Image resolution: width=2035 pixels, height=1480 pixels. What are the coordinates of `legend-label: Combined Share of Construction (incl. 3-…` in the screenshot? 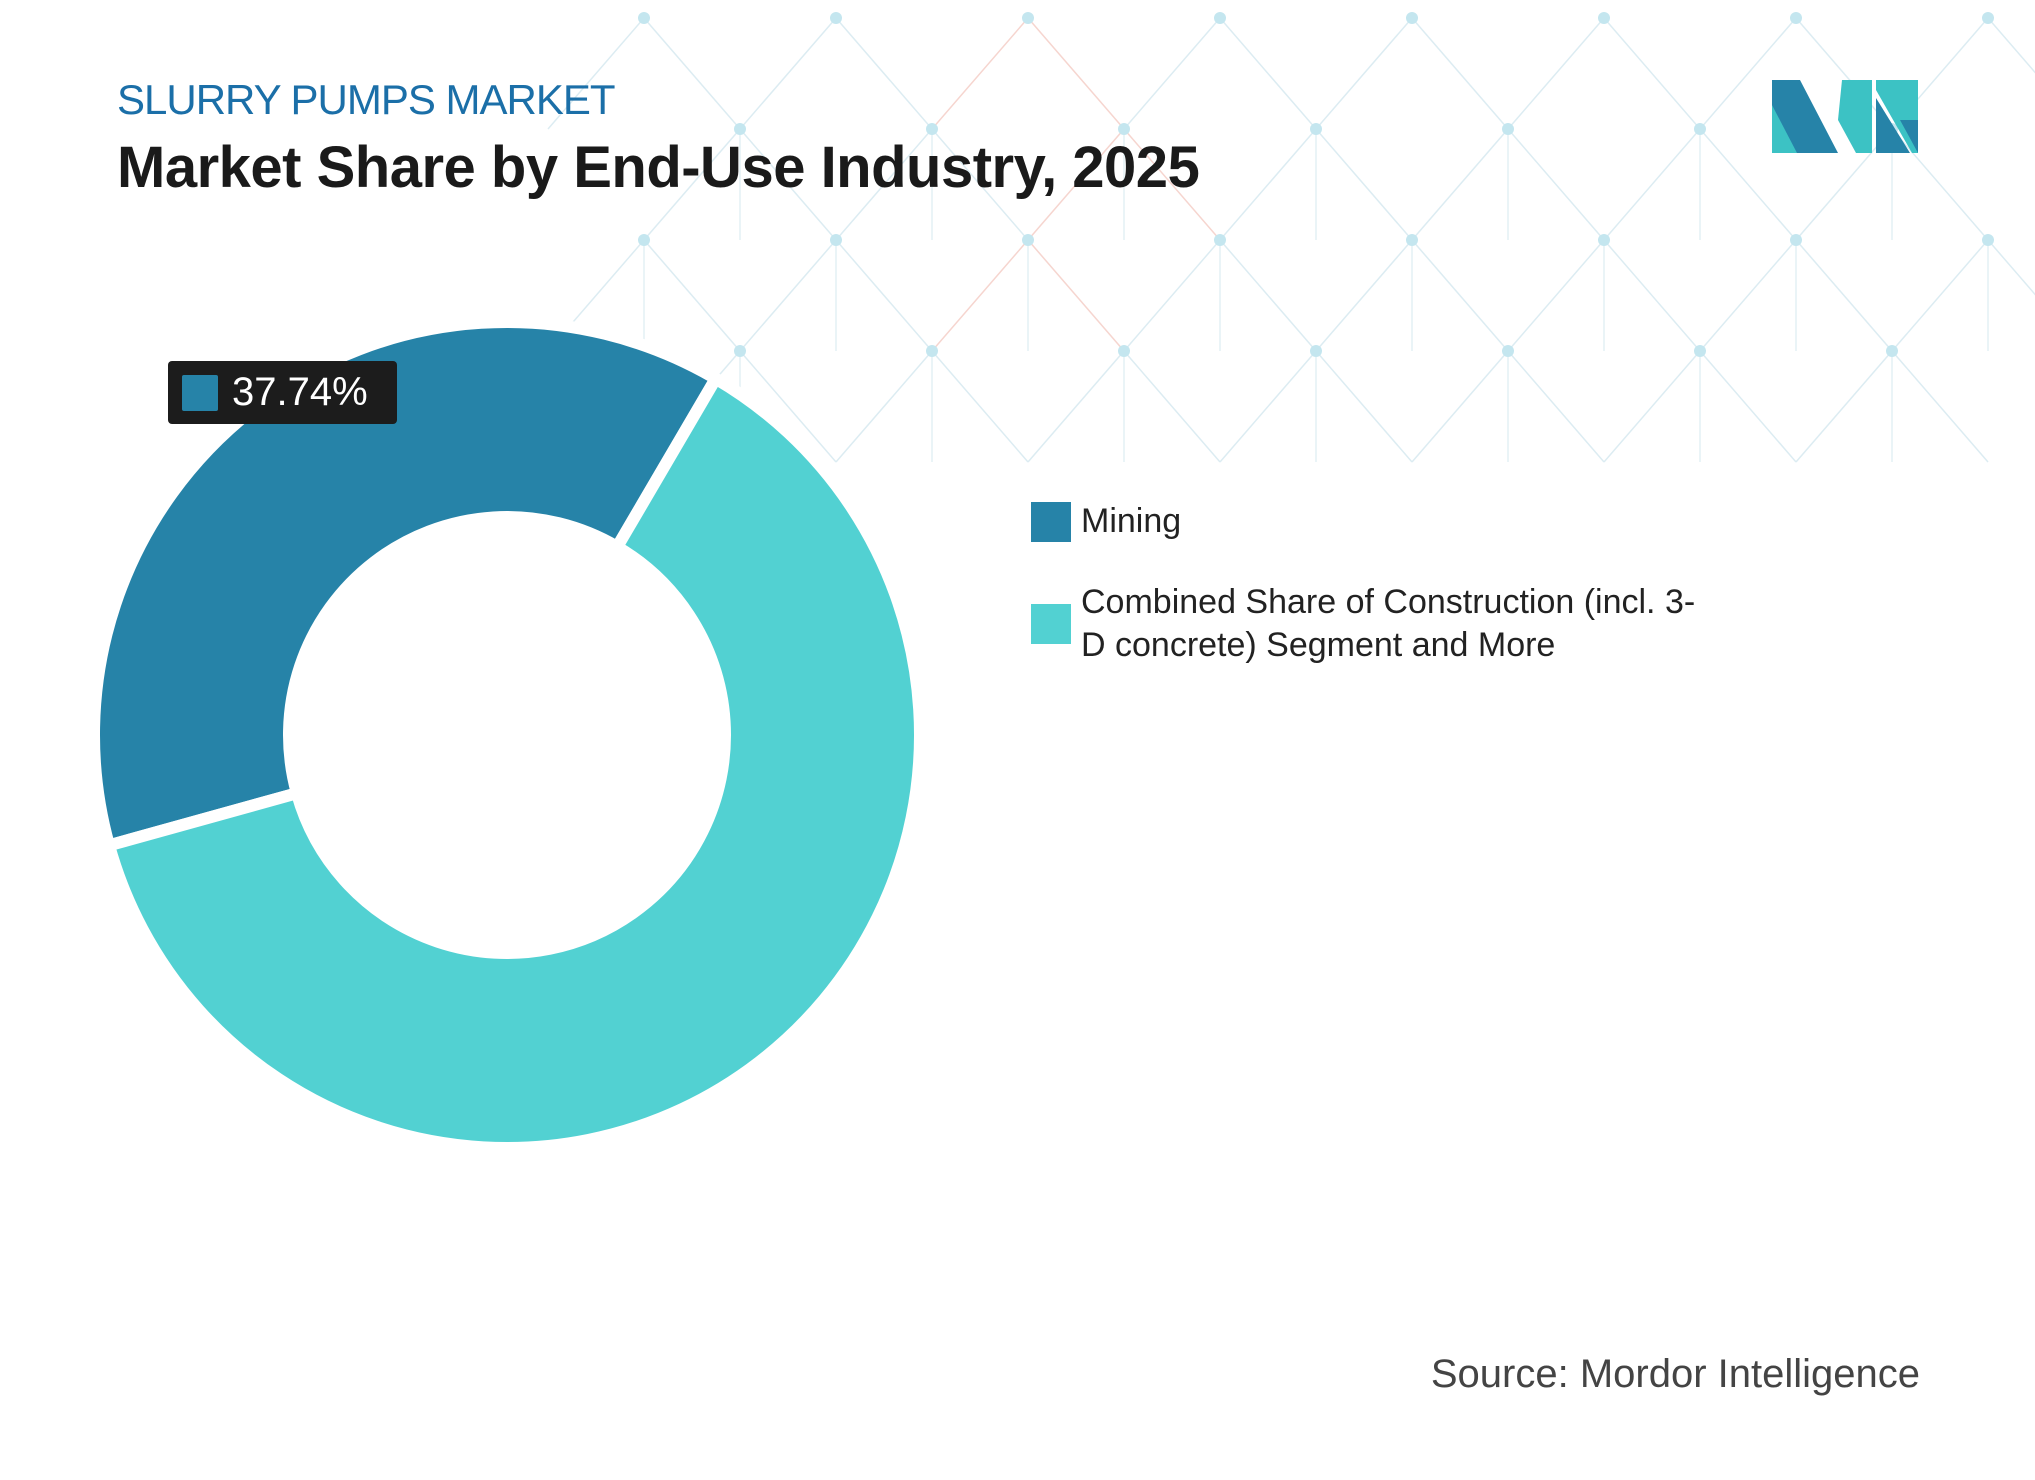 It's located at (1388, 623).